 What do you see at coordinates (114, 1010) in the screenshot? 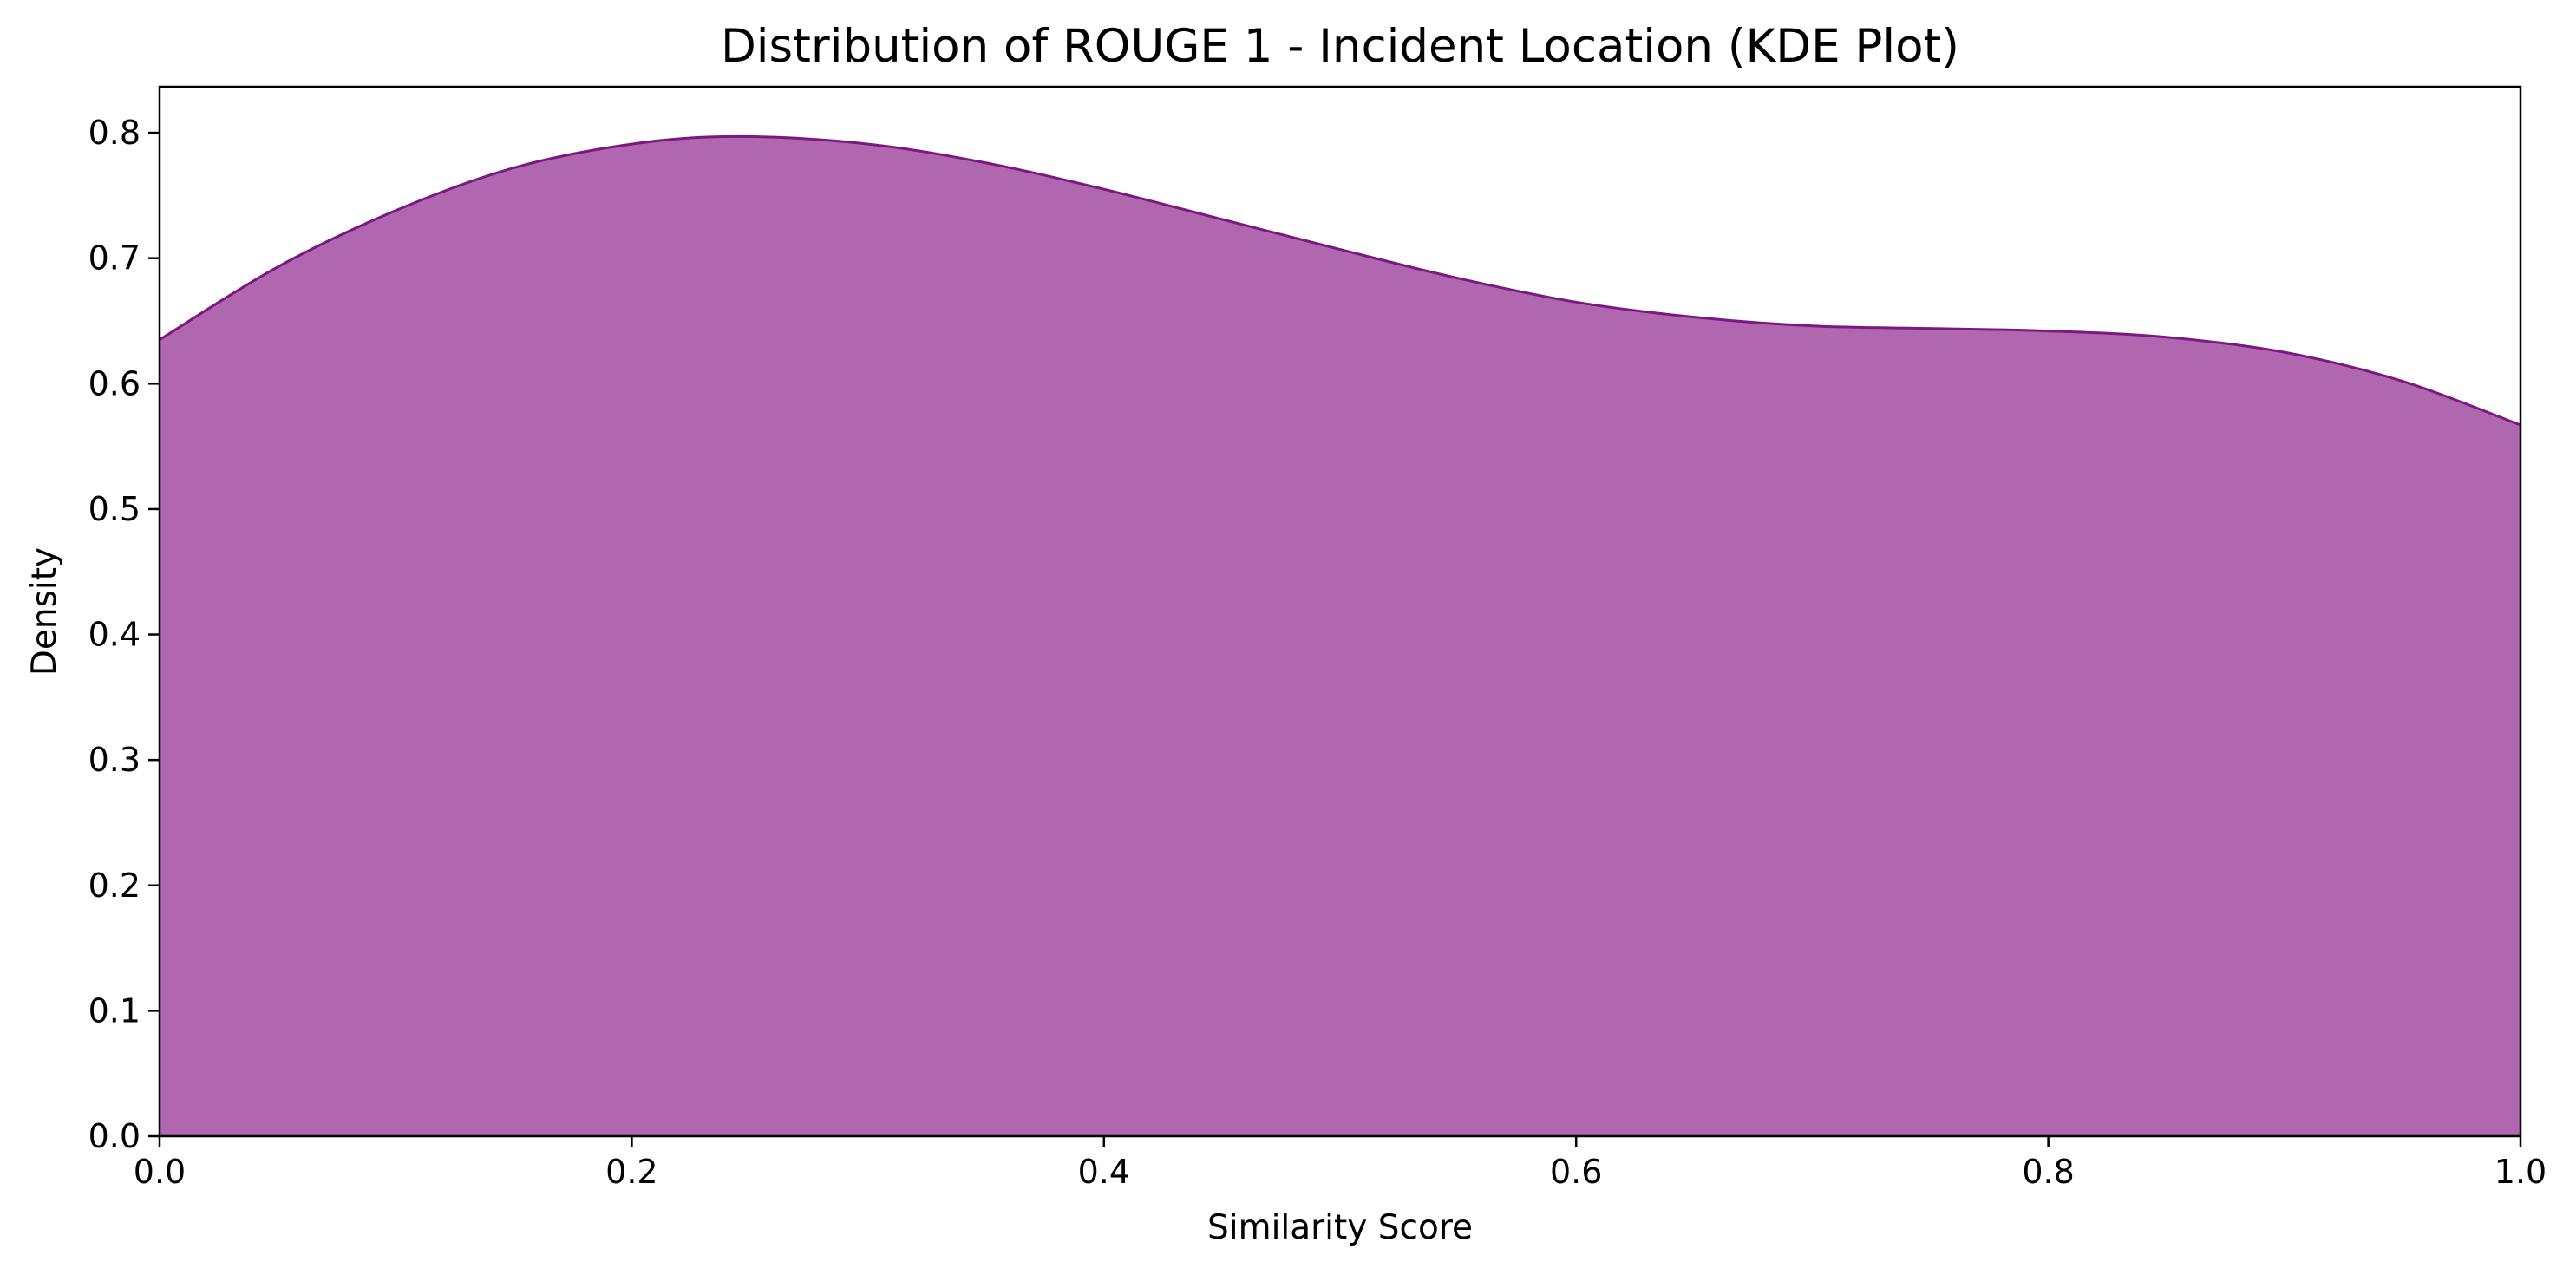
I see `y-tick-label-1: 0.1` at bounding box center [114, 1010].